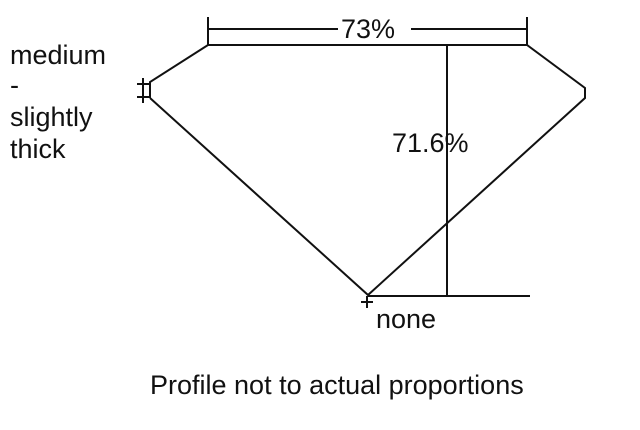 The height and width of the screenshot is (430, 640). Describe the element at coordinates (51, 117) in the screenshot. I see `girdle-label-line3: slightly` at that location.